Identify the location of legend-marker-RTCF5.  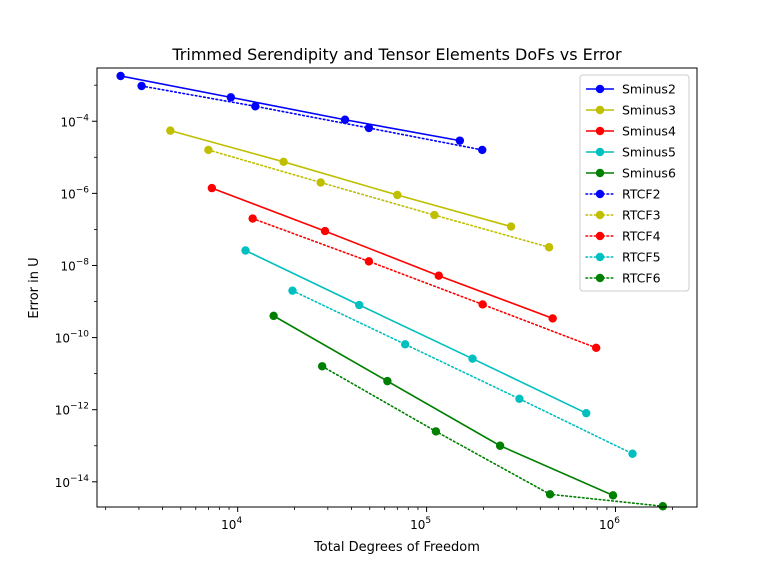
(600, 257).